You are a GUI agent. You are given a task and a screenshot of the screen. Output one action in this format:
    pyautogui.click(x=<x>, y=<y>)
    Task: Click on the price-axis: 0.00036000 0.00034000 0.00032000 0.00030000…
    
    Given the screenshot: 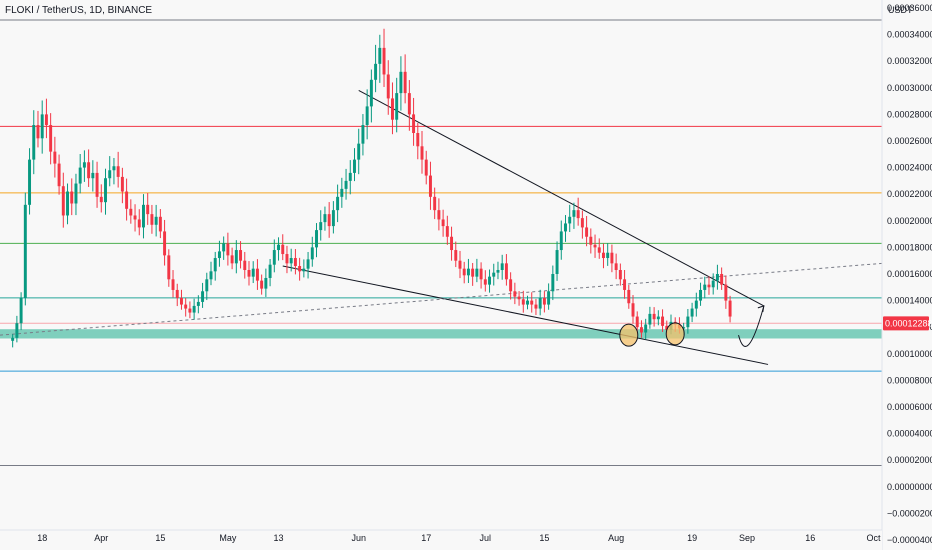 What is the action you would take?
    pyautogui.click(x=909, y=274)
    